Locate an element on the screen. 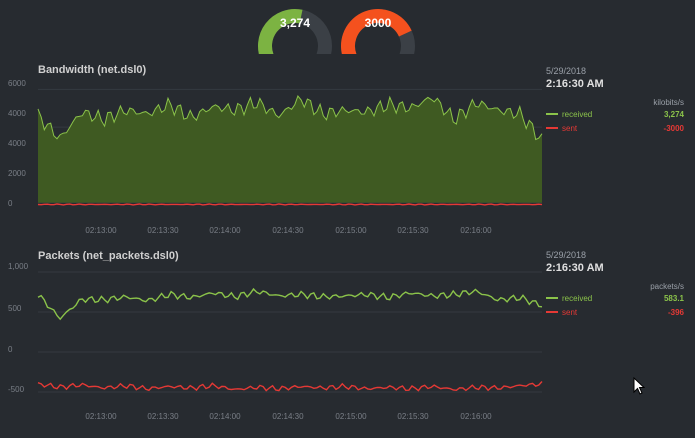 The height and width of the screenshot is (438, 695). legend-sent-value: -3000 is located at coordinates (673, 128).